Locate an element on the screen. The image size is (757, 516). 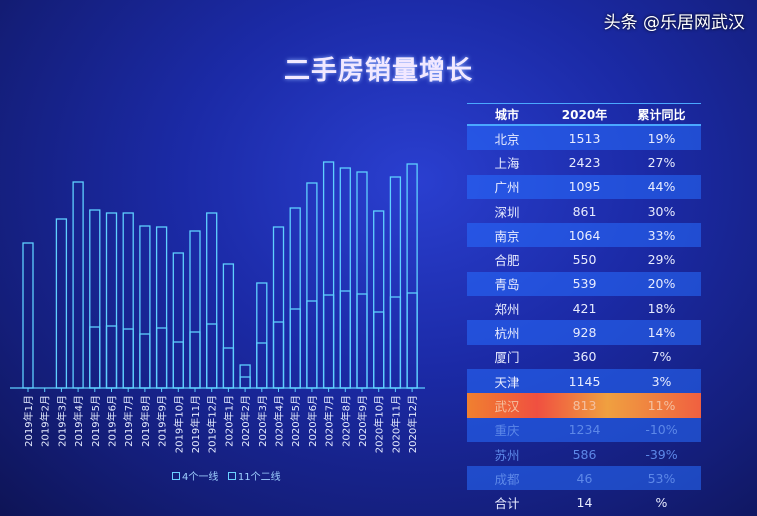
x-tick-label: 2020年1月 is located at coordinates (228, 421).